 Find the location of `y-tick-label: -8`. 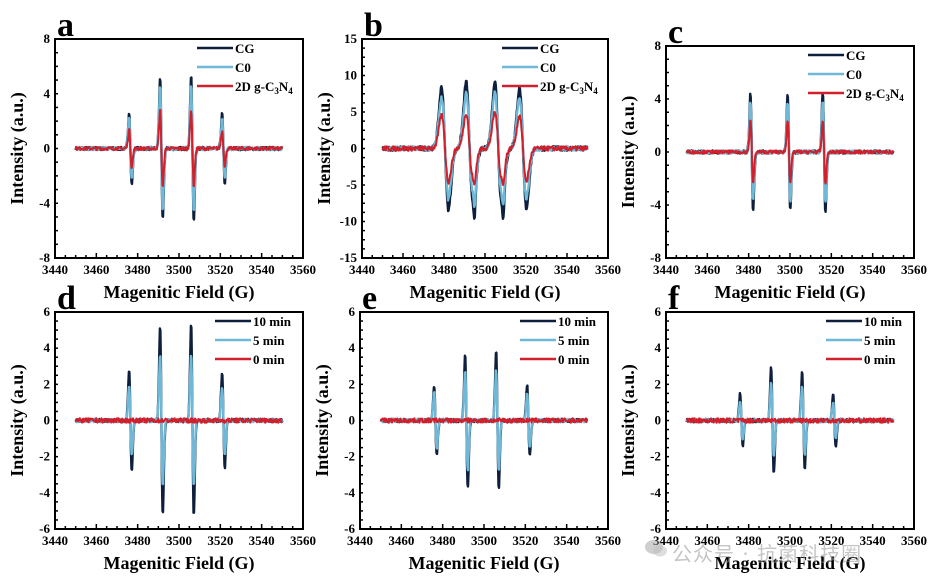

y-tick-label: -8 is located at coordinates (655, 257).